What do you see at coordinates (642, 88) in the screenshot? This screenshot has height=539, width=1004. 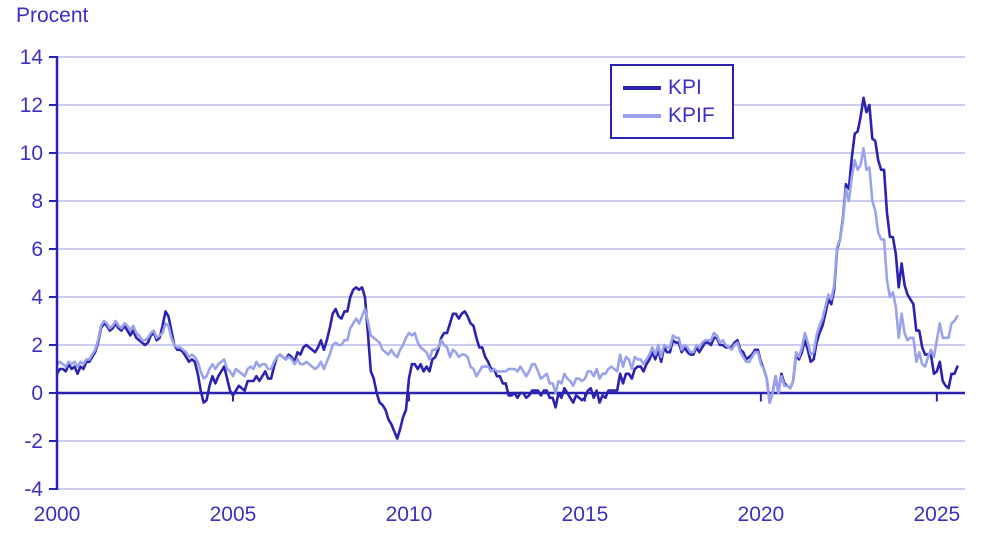 I see `kpi-line-swatch` at bounding box center [642, 88].